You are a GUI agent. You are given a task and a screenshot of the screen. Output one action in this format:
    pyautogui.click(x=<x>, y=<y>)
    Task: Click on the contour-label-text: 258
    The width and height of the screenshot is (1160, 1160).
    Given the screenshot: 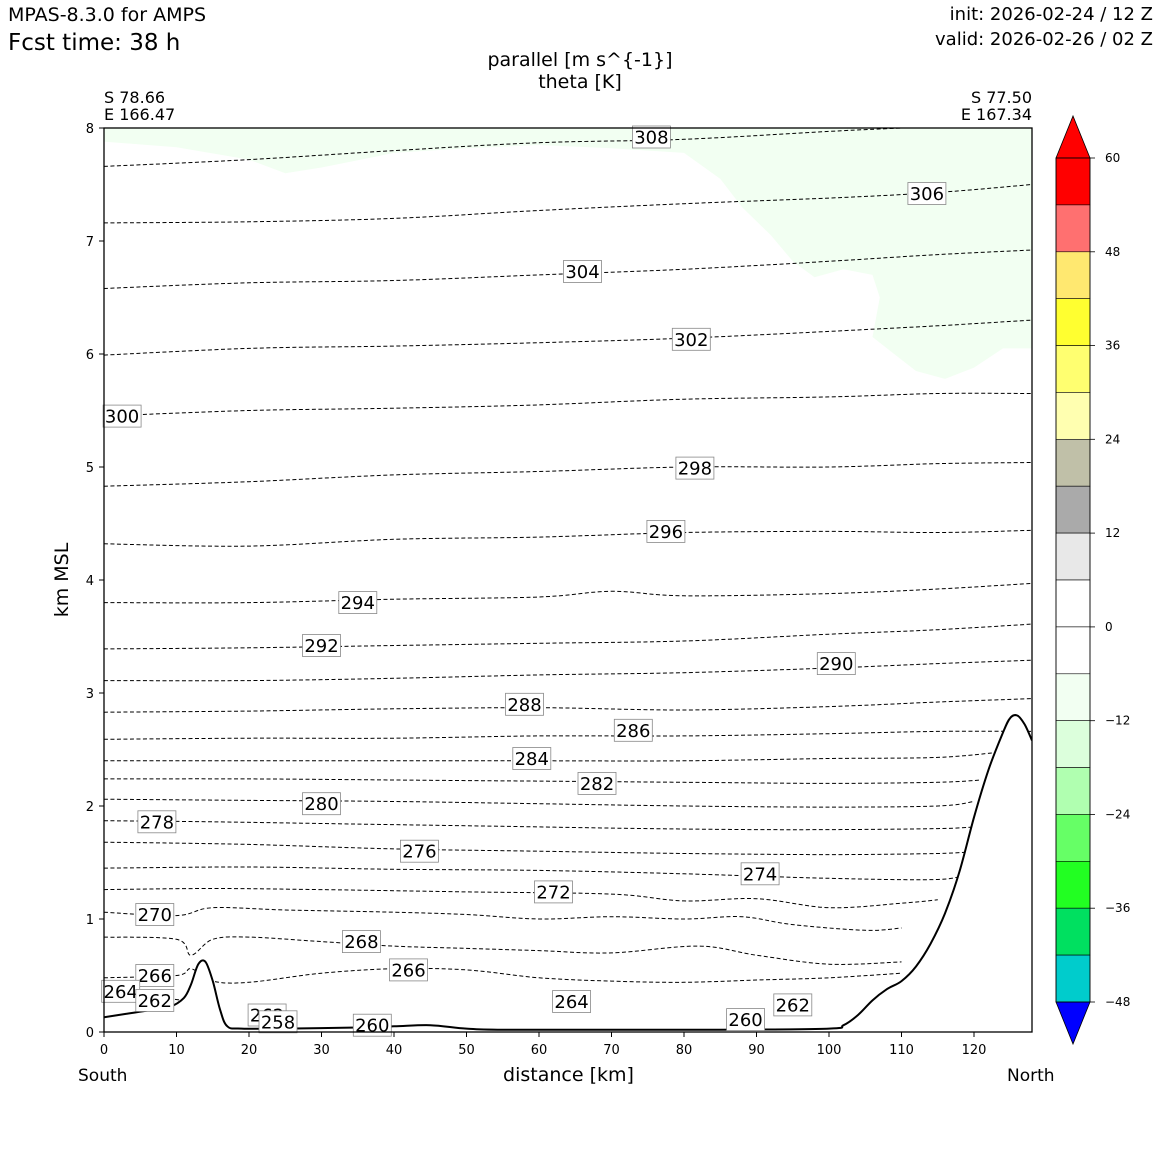 What is the action you would take?
    pyautogui.click(x=278, y=1022)
    